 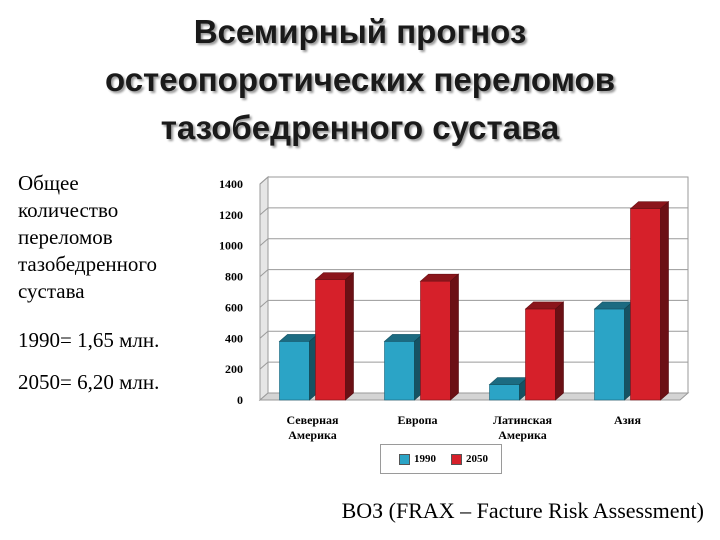 I want to click on description-line: Общее, so click(x=48, y=183).